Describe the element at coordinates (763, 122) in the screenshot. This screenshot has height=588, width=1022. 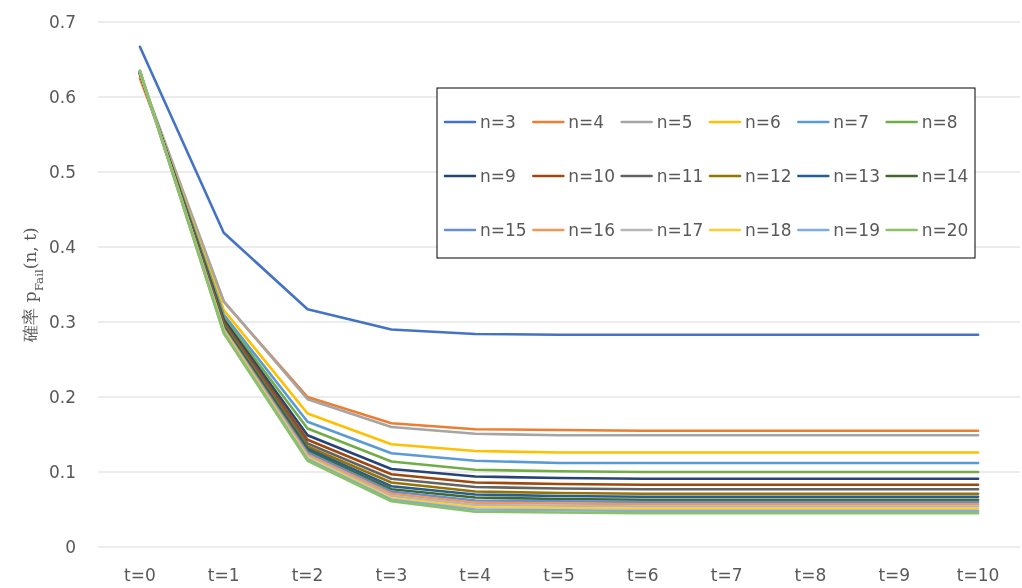
I see `legend-label: n=6` at that location.